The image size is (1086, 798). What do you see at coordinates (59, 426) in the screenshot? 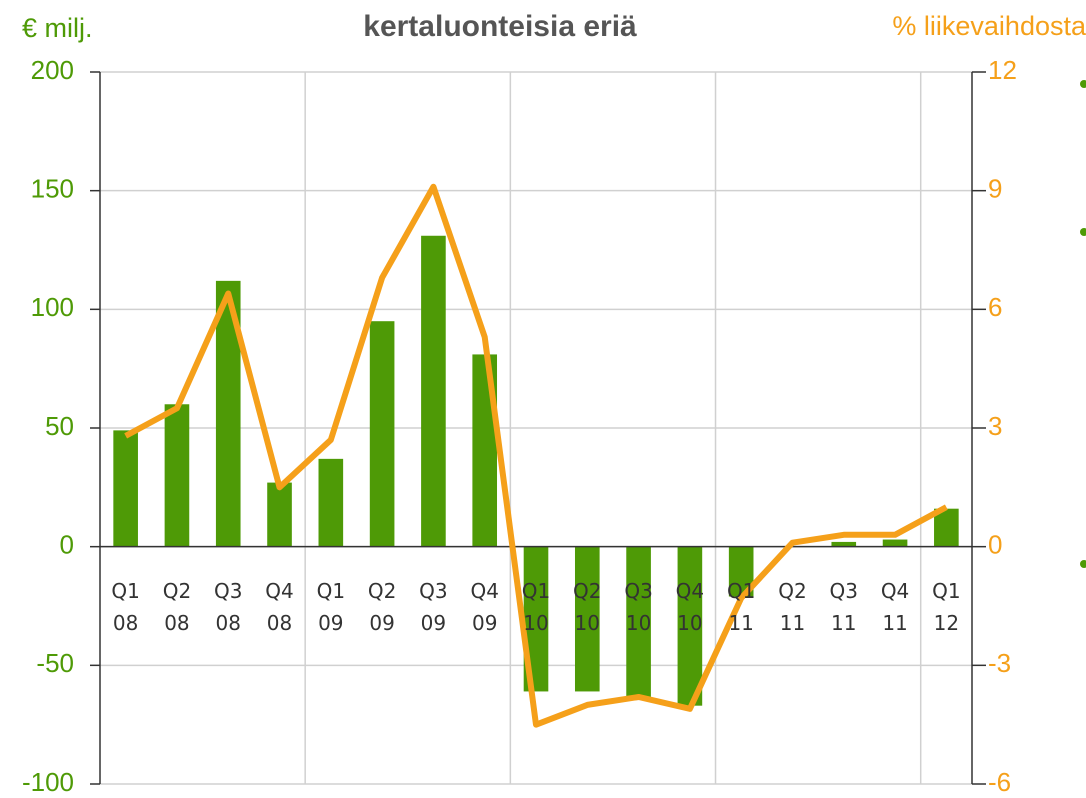
I see `y-tick-label: 50` at bounding box center [59, 426].